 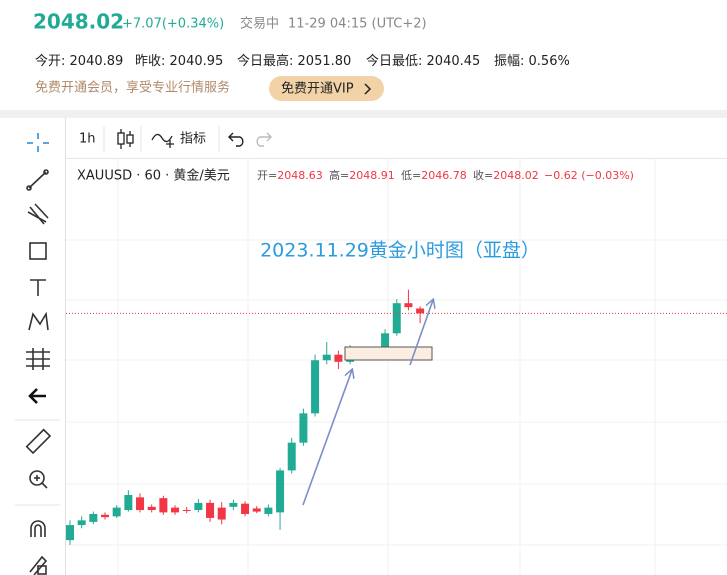 I want to click on ohlc-item: 开=2048.63, so click(x=290, y=175).